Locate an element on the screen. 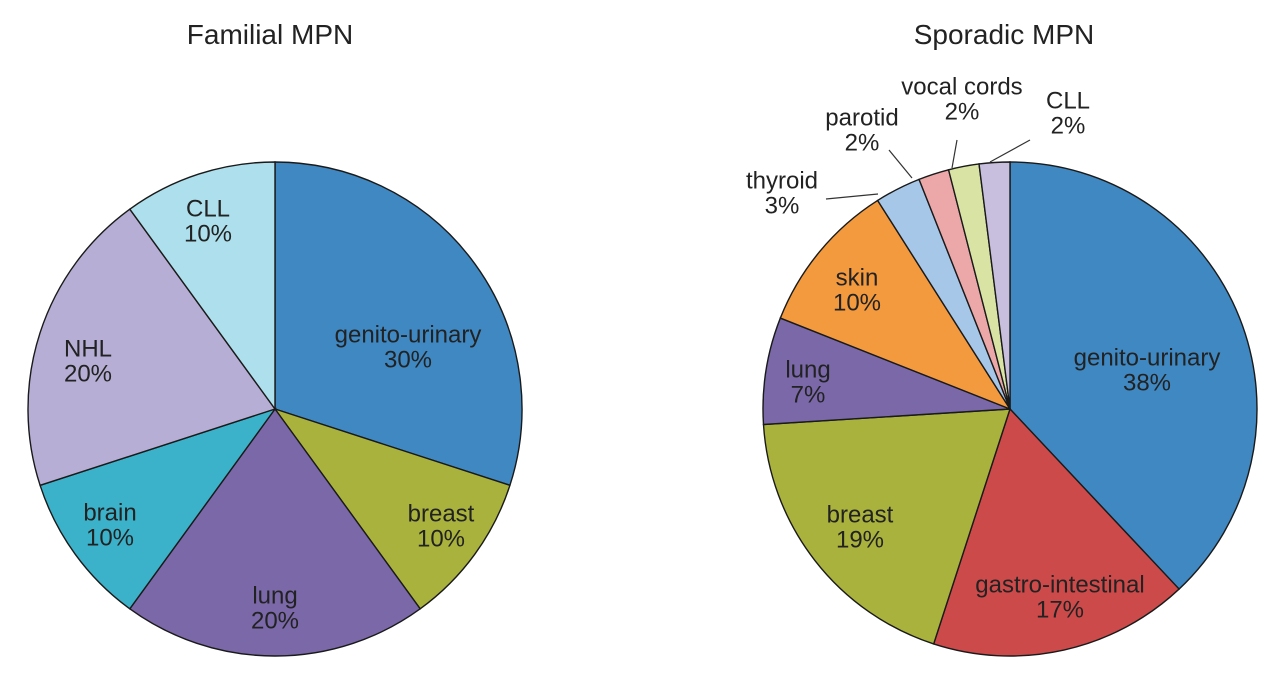 The width and height of the screenshot is (1280, 678). familial-label-name-breast: breast is located at coordinates (441, 513).